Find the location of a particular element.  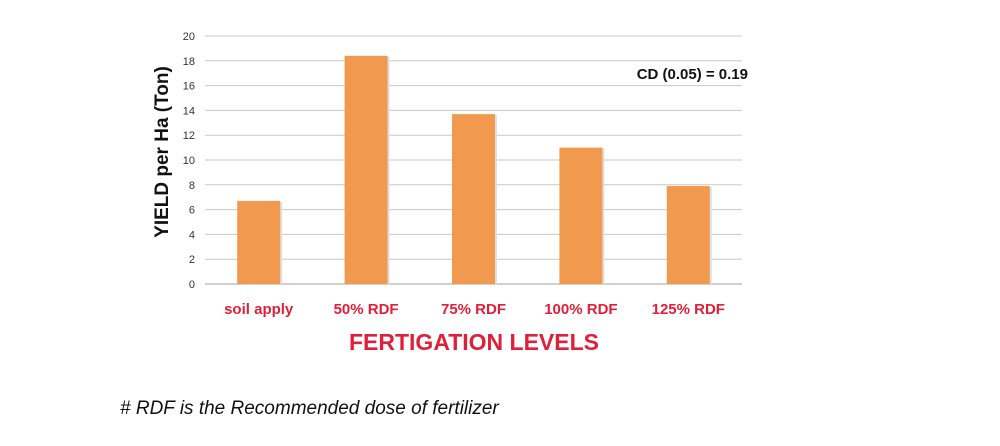

y-tick-label: 6 is located at coordinates (192, 211).